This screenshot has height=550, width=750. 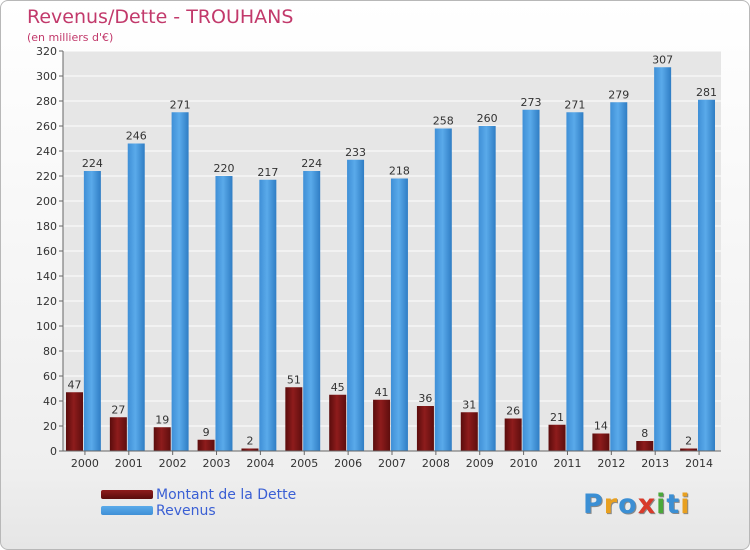 What do you see at coordinates (75, 384) in the screenshot?
I see `data-label-debt: 47` at bounding box center [75, 384].